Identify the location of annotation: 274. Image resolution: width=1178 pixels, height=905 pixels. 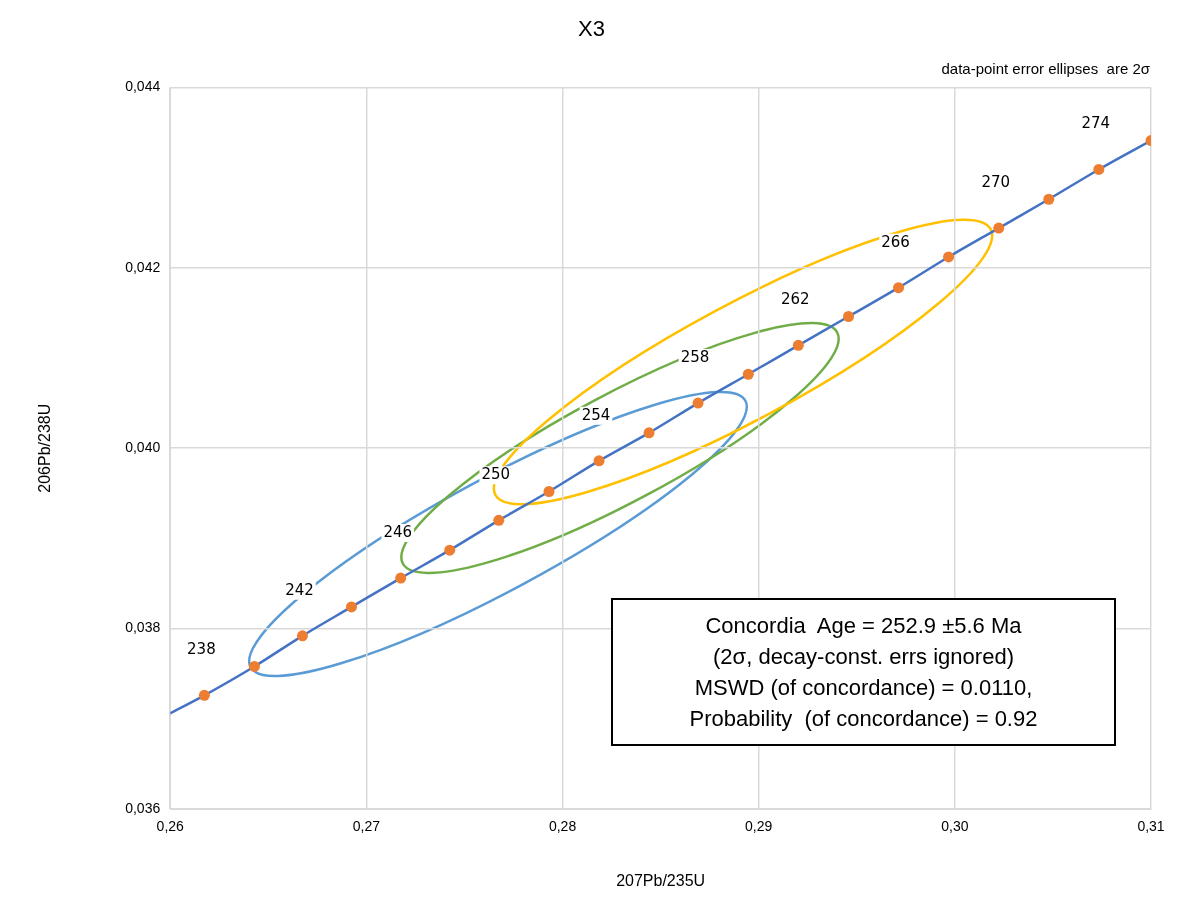
(1096, 123).